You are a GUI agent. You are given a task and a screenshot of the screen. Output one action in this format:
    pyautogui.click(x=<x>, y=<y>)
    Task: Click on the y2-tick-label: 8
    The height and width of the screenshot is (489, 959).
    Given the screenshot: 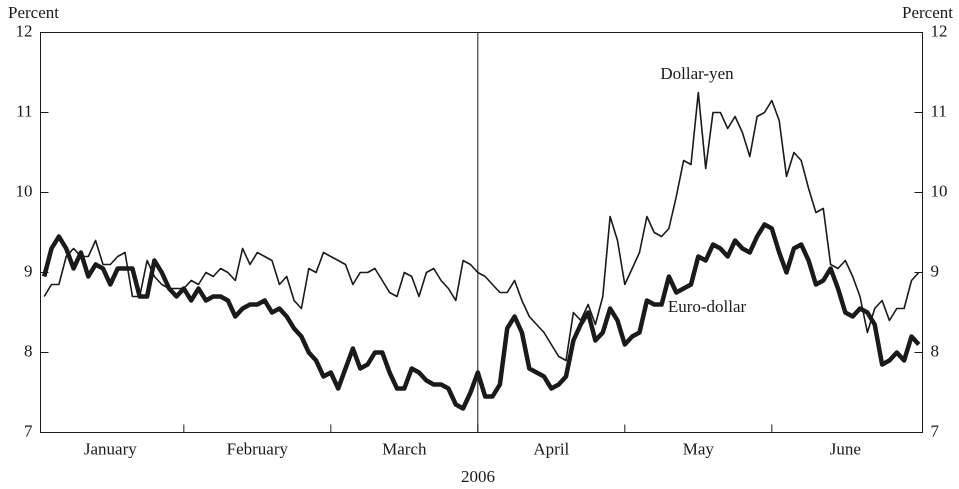 What is the action you would take?
    pyautogui.click(x=935, y=350)
    